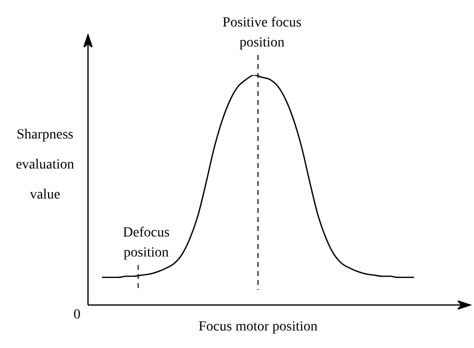 The width and height of the screenshot is (474, 348). What do you see at coordinates (77, 315) in the screenshot?
I see `text: 0` at bounding box center [77, 315].